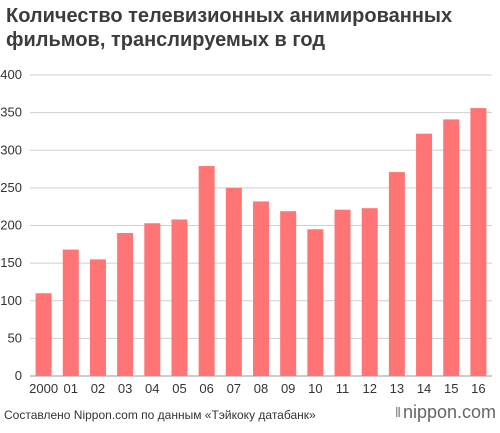  I want to click on x-tick-label: 01, so click(71, 388).